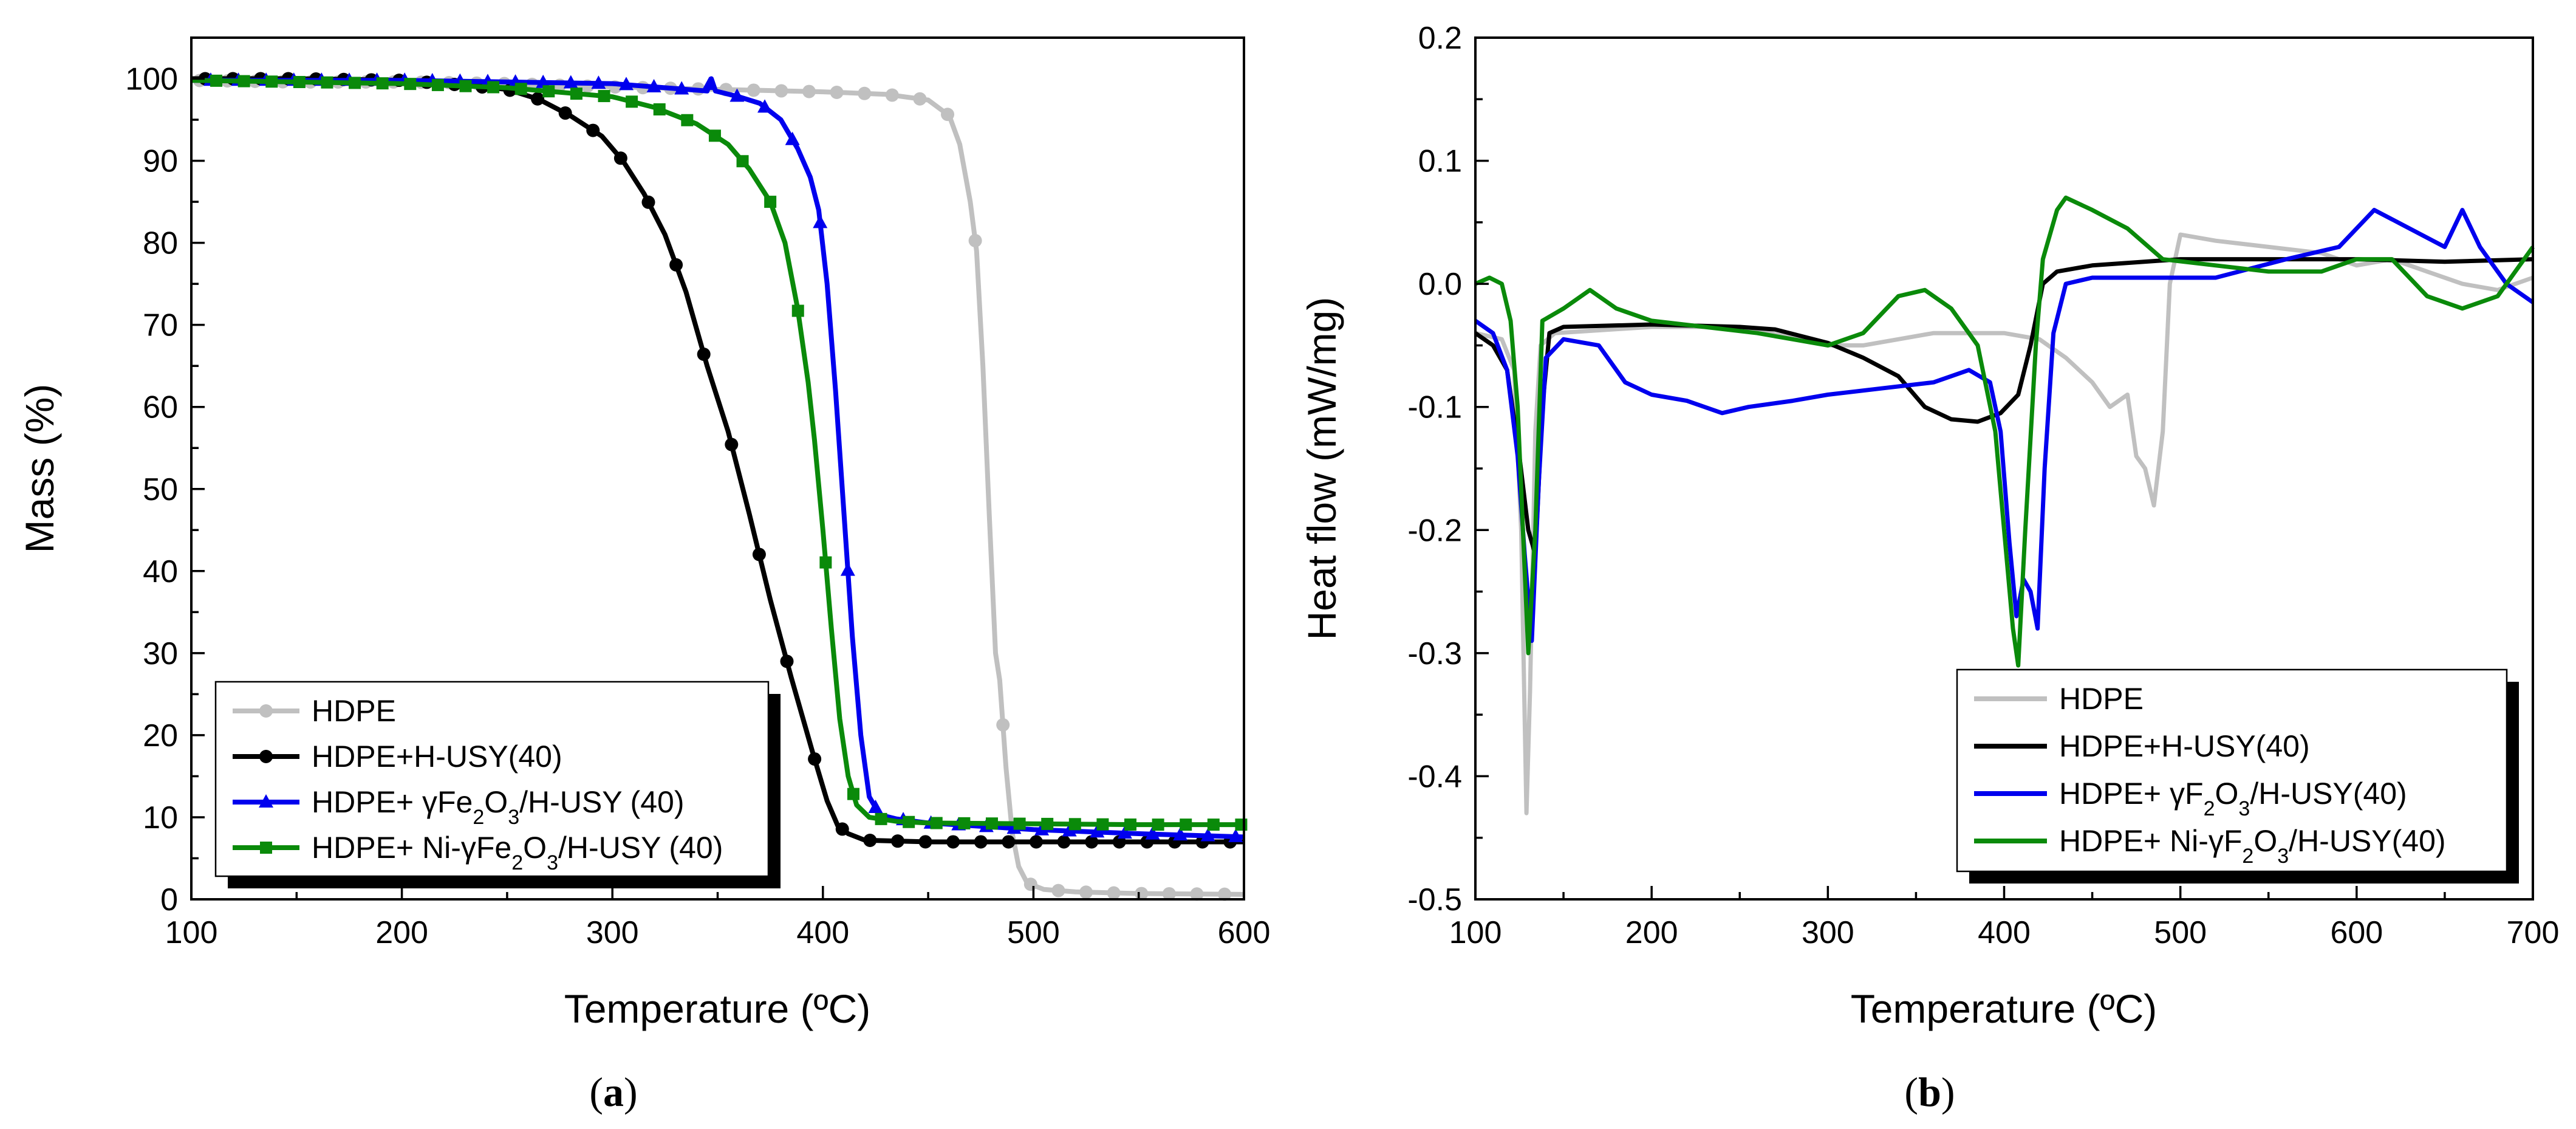 The image size is (2576, 1129). I want to click on panel-b-legend-label-4: HDPE+ Ni-γF2O3/H-USY(40), so click(2252, 846).